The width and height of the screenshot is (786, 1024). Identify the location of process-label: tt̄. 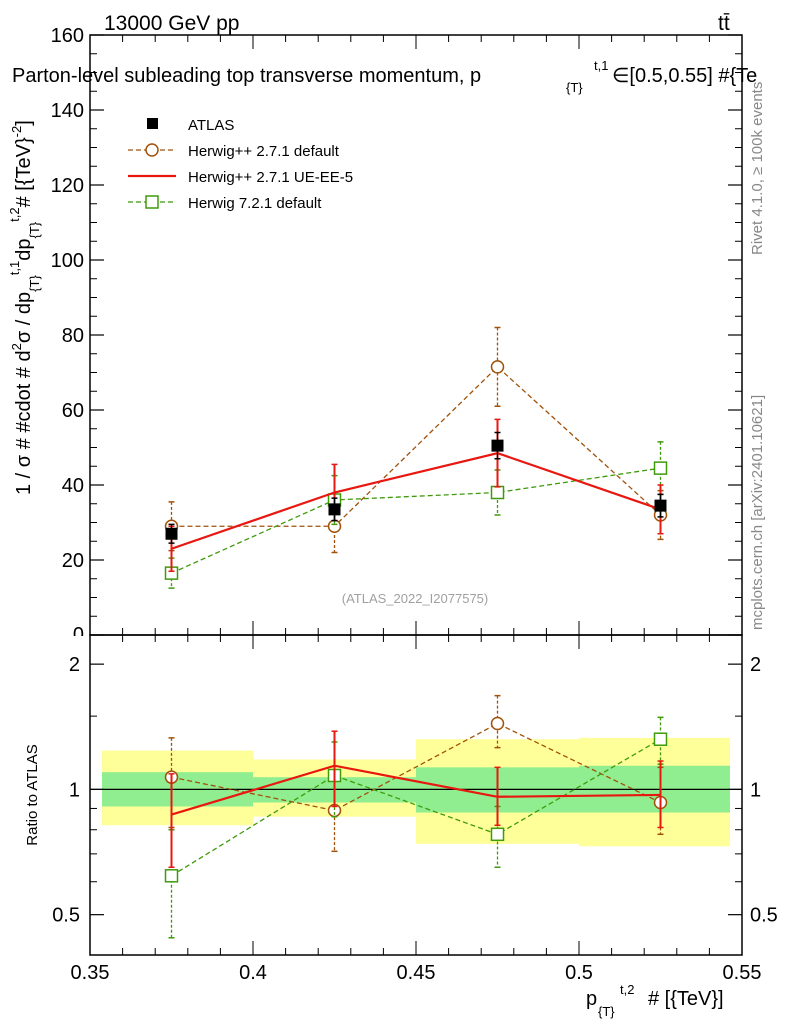
(724, 23).